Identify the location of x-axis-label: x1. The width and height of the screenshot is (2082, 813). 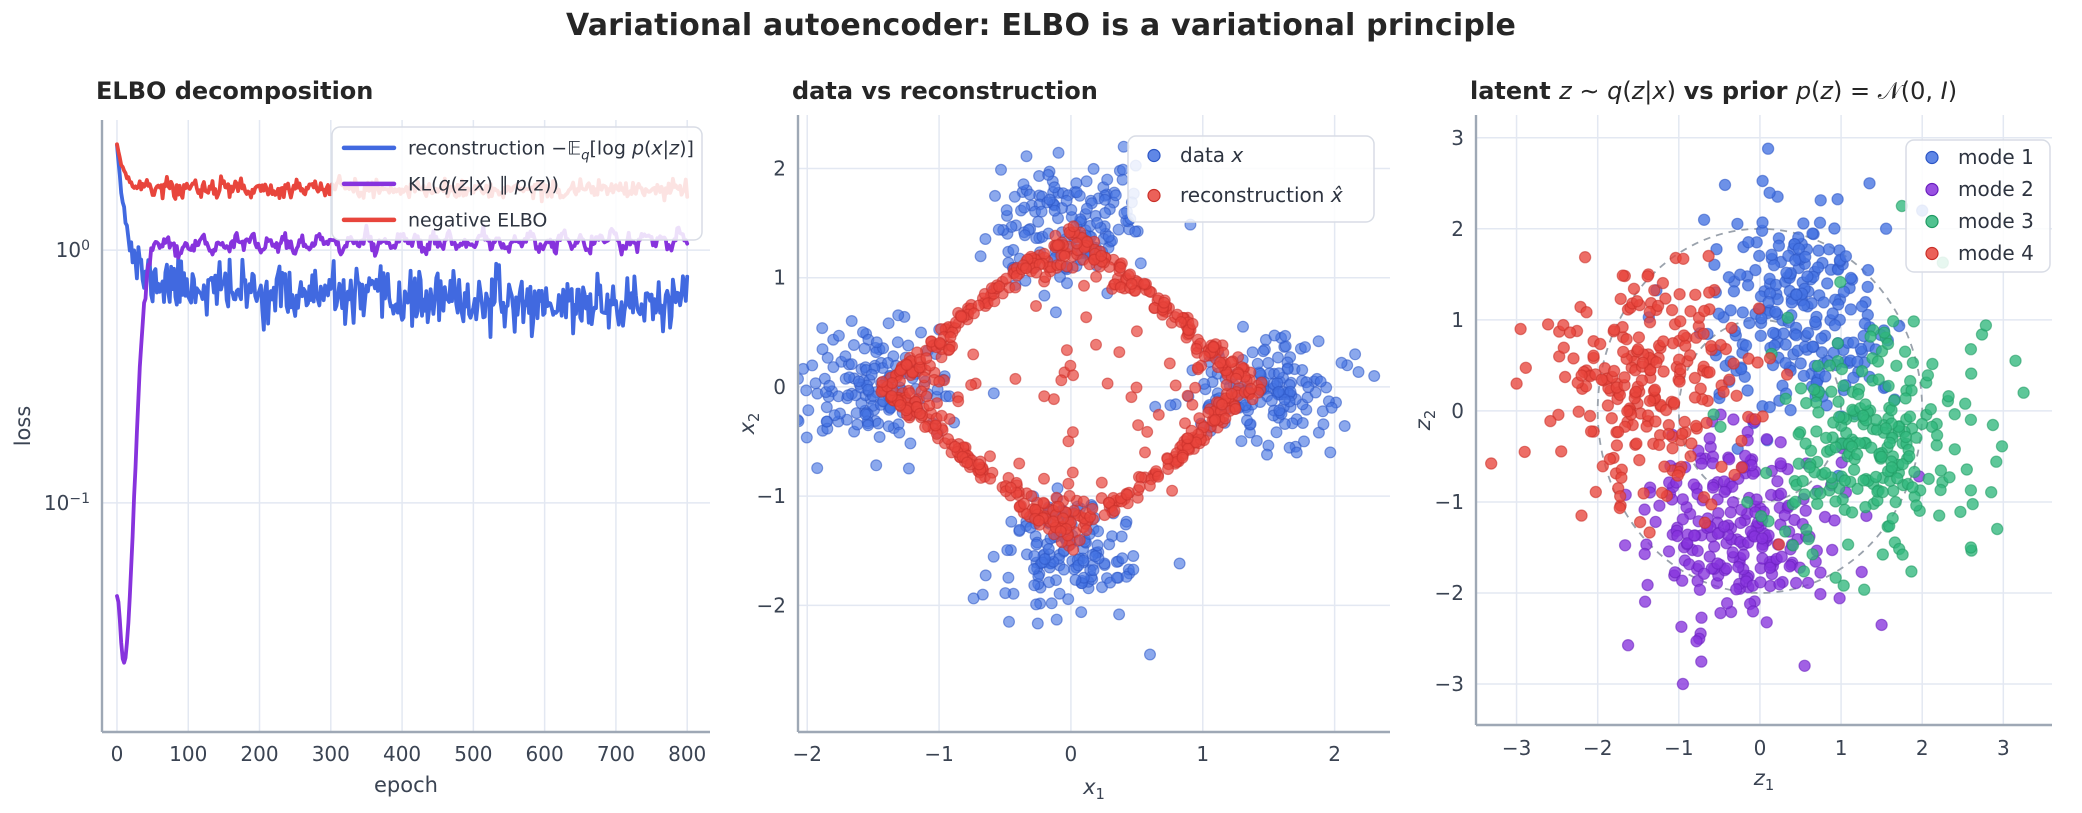
(1093, 789).